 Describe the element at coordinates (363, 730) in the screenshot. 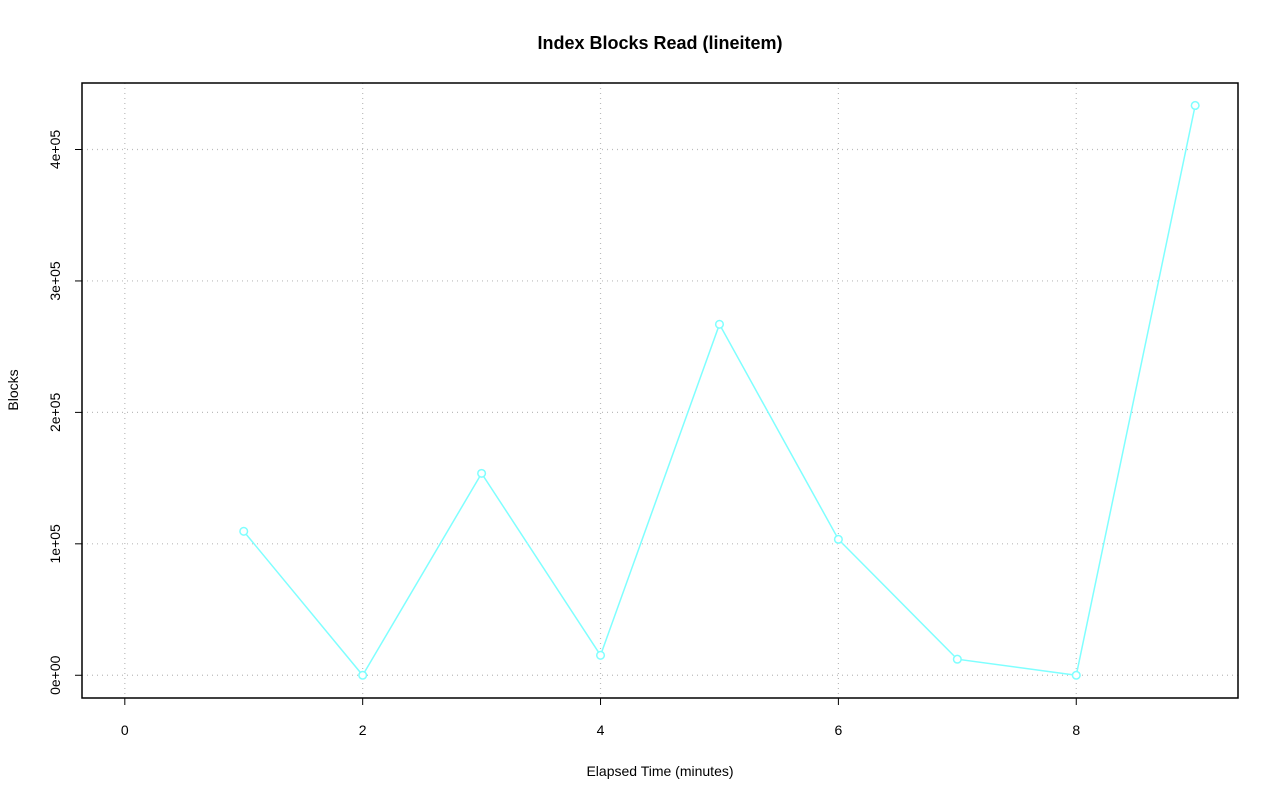

I see `x-tick-label: 2` at that location.